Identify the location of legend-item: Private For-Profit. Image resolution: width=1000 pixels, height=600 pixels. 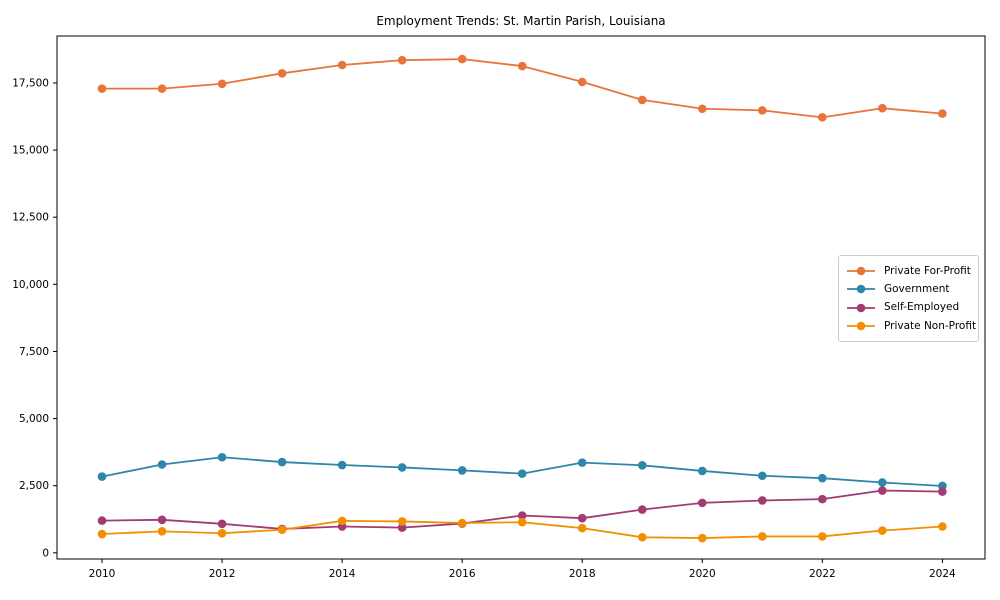
(908, 271).